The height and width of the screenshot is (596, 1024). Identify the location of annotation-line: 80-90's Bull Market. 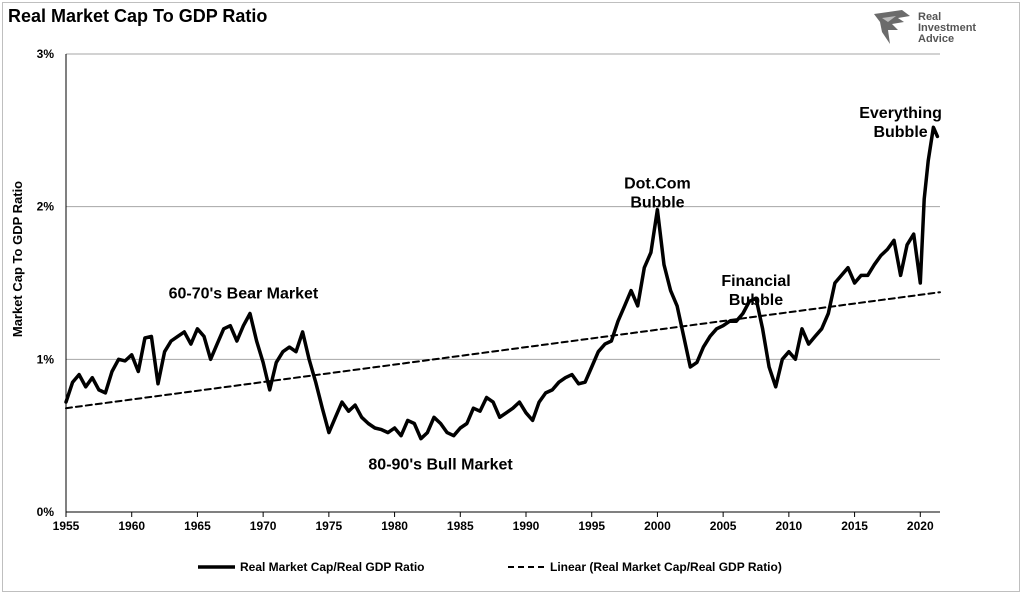
(440, 464).